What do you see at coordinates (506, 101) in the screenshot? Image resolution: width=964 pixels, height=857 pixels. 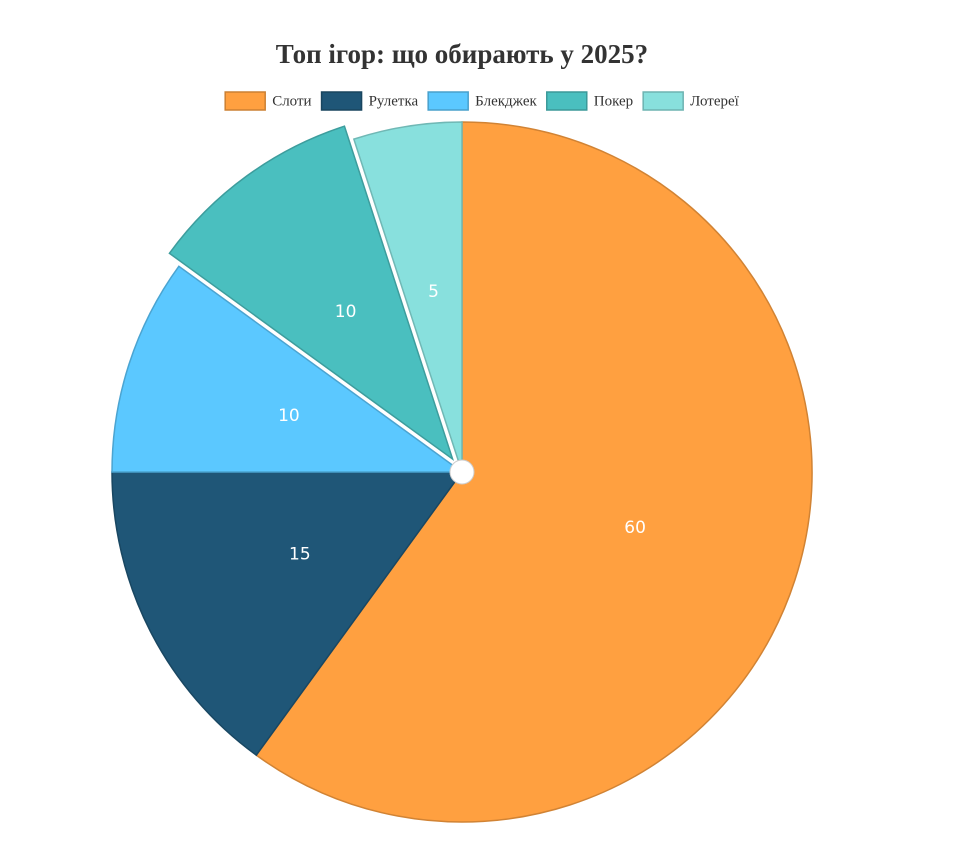 I see `legend-label: Блекджек` at bounding box center [506, 101].